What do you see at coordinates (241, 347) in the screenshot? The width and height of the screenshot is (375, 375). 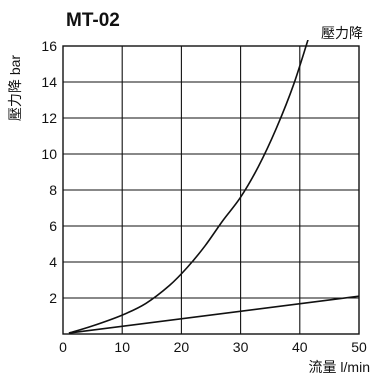 I see `x-tick-label: 30` at bounding box center [241, 347].